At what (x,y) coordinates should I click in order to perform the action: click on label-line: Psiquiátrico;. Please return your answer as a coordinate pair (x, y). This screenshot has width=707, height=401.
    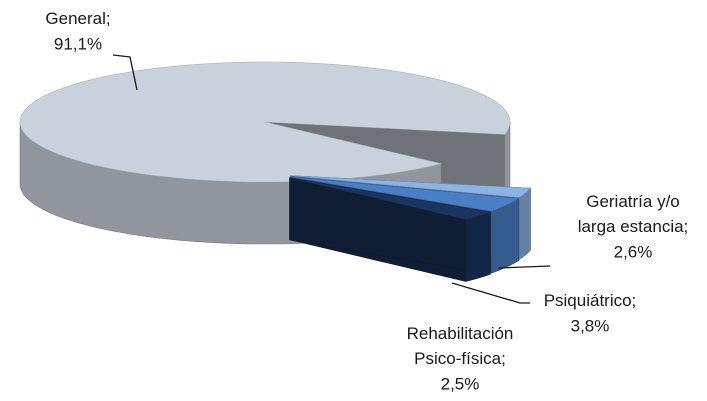
    Looking at the image, I should click on (590, 300).